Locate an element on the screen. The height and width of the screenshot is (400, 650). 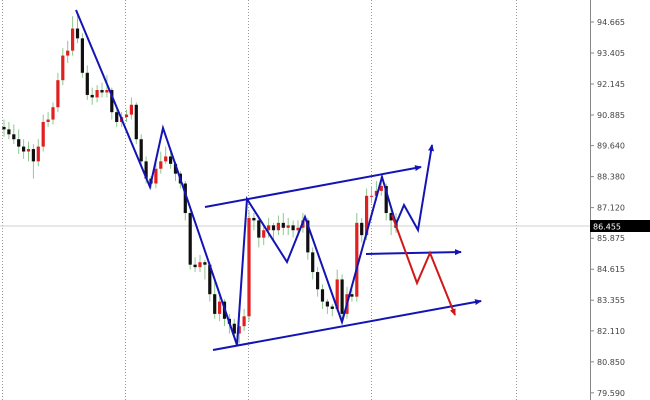
y-tick-label: 82.110 is located at coordinates (611, 331).